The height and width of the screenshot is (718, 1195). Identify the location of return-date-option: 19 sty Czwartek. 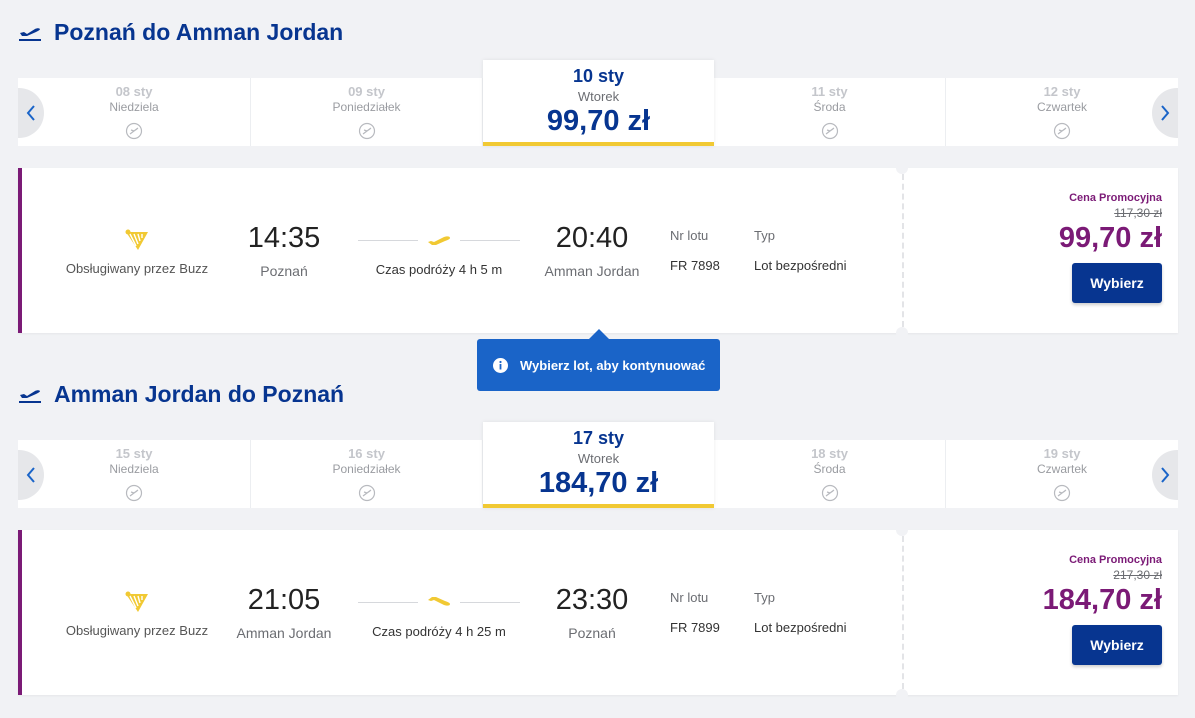
(1062, 474).